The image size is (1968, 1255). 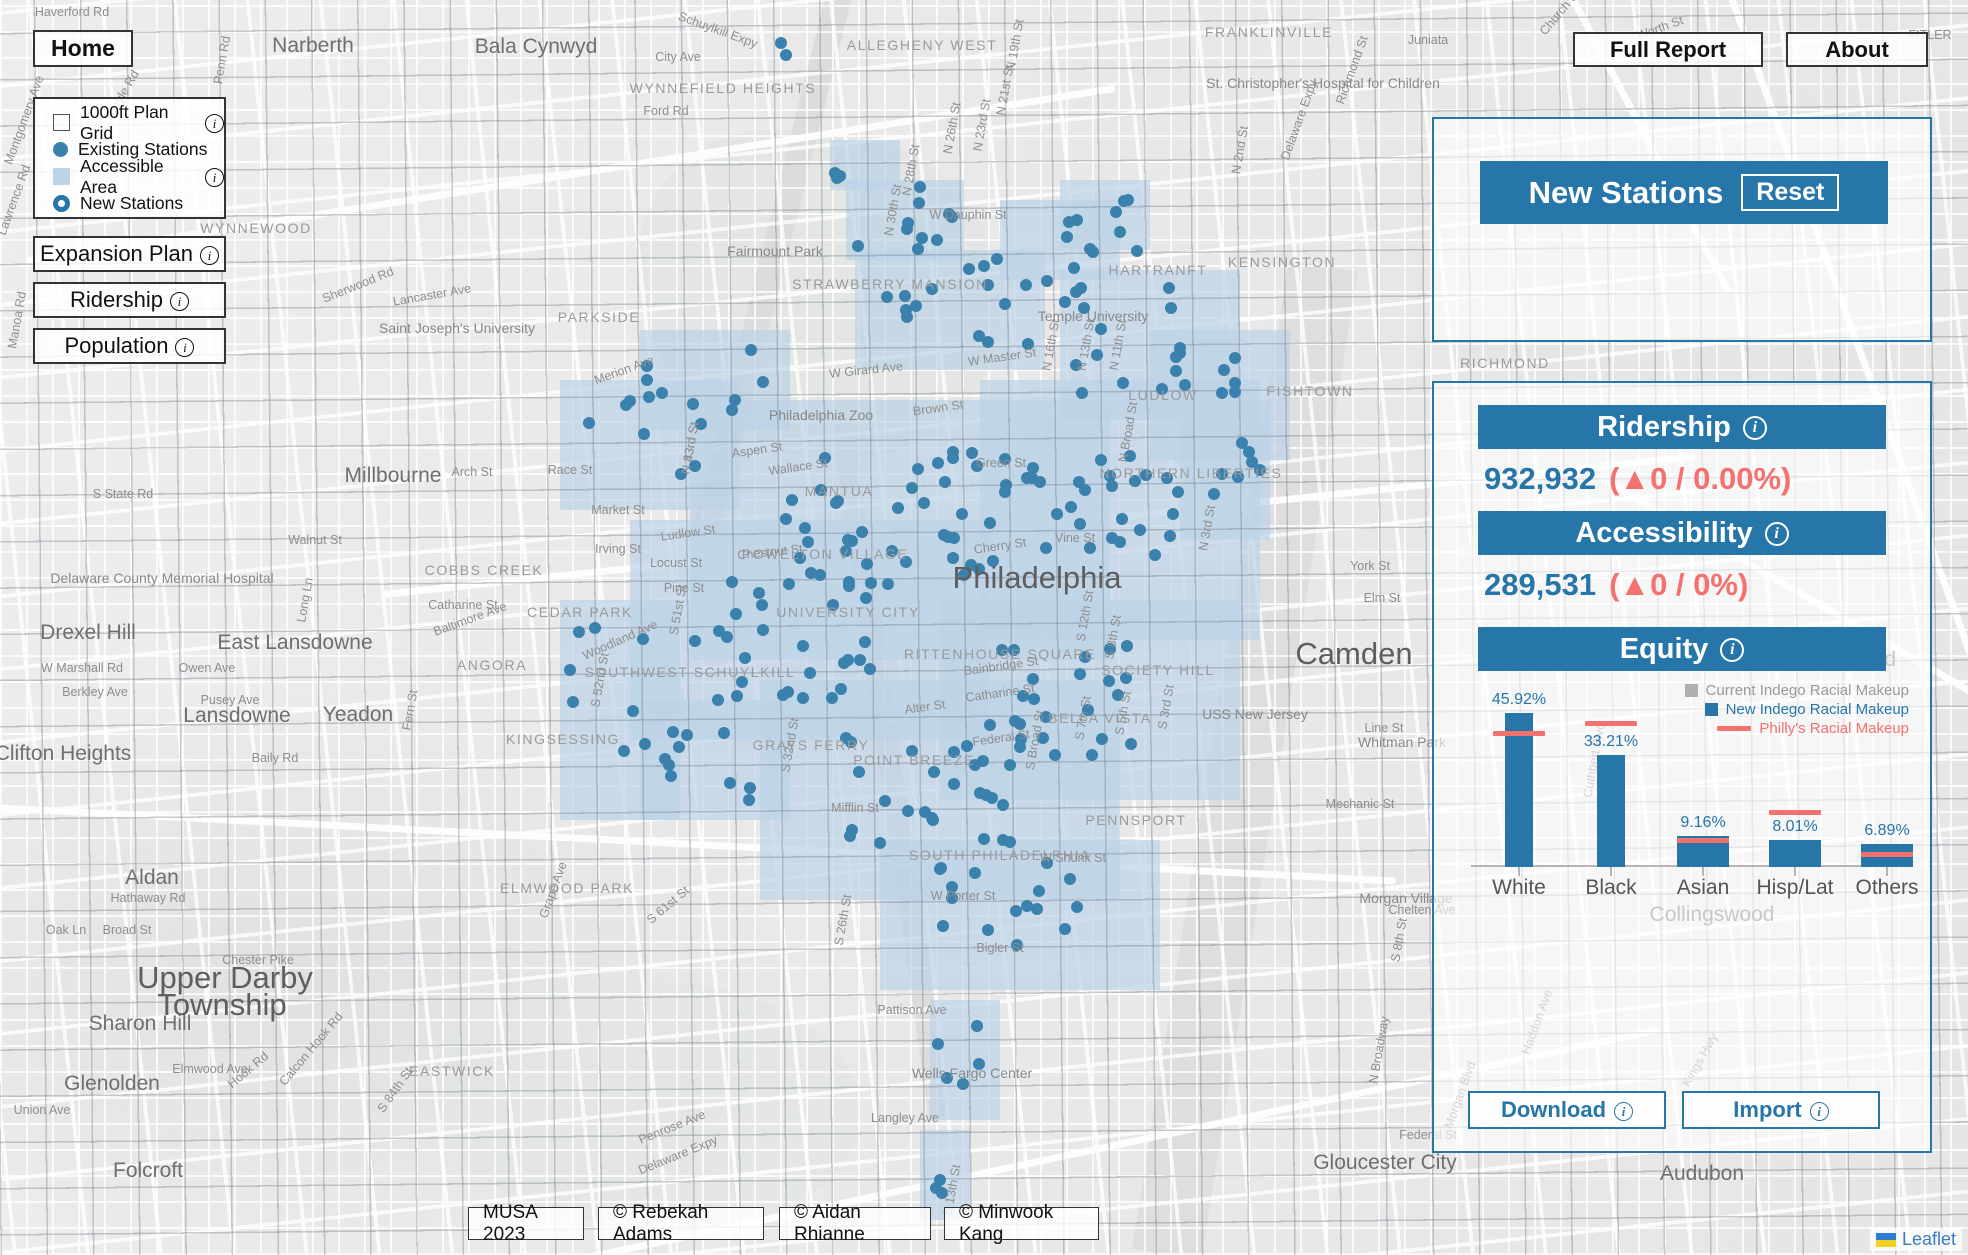 I want to click on credit-minwook-kang: © Minwook Kang, so click(x=1021, y=1223).